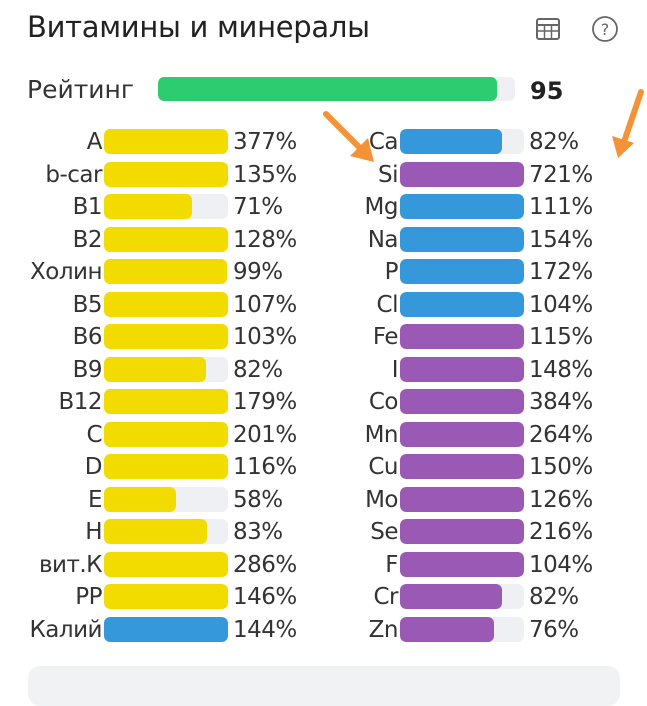 Image resolution: width=647 pixels, height=706 pixels. Describe the element at coordinates (323, 175) in the screenshot. I see `nutrient-row: b-car 135%` at that location.